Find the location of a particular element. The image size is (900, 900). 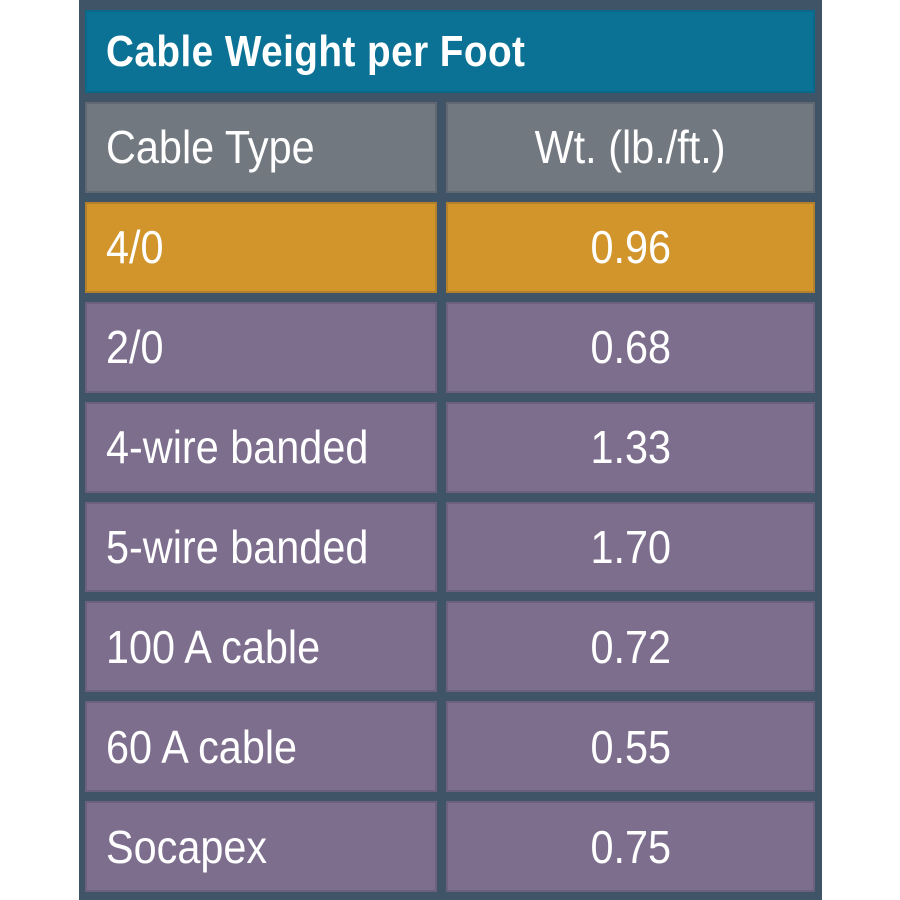

cell-cable-type: 60 A cable is located at coordinates (261, 747).